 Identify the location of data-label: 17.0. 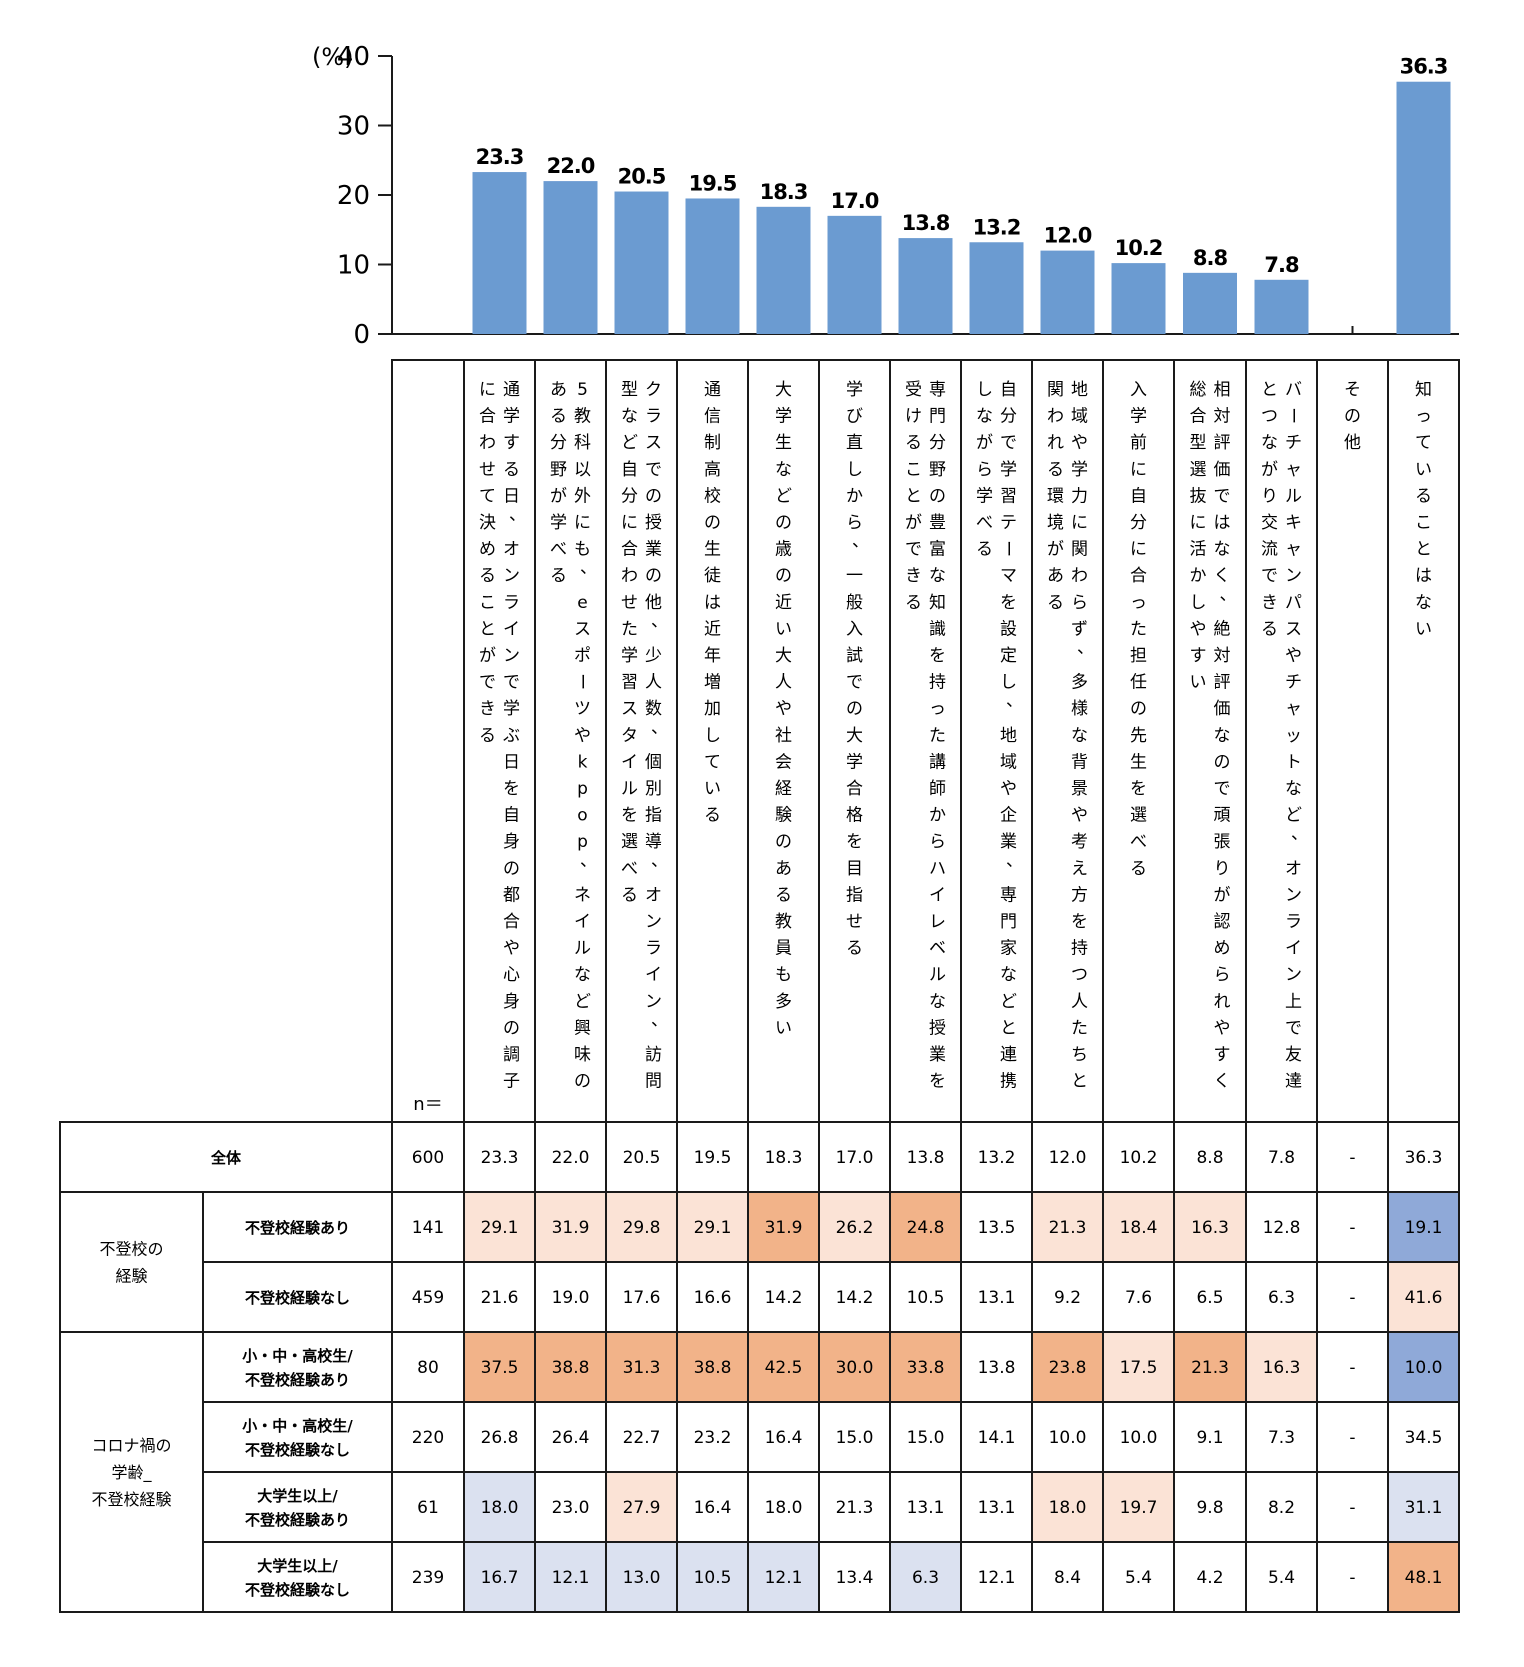
(855, 201).